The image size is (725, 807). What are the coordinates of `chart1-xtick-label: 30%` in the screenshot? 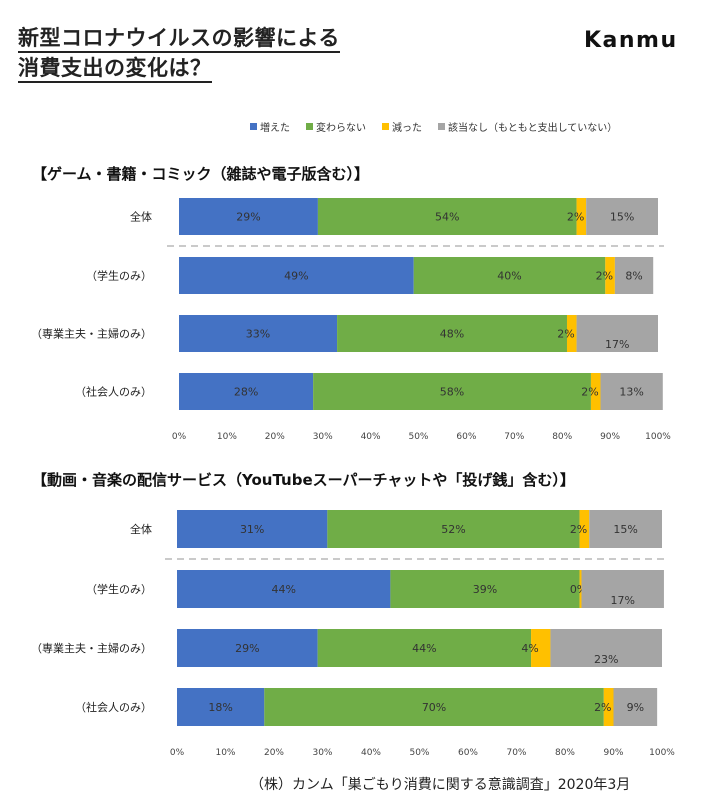 It's located at (323, 437).